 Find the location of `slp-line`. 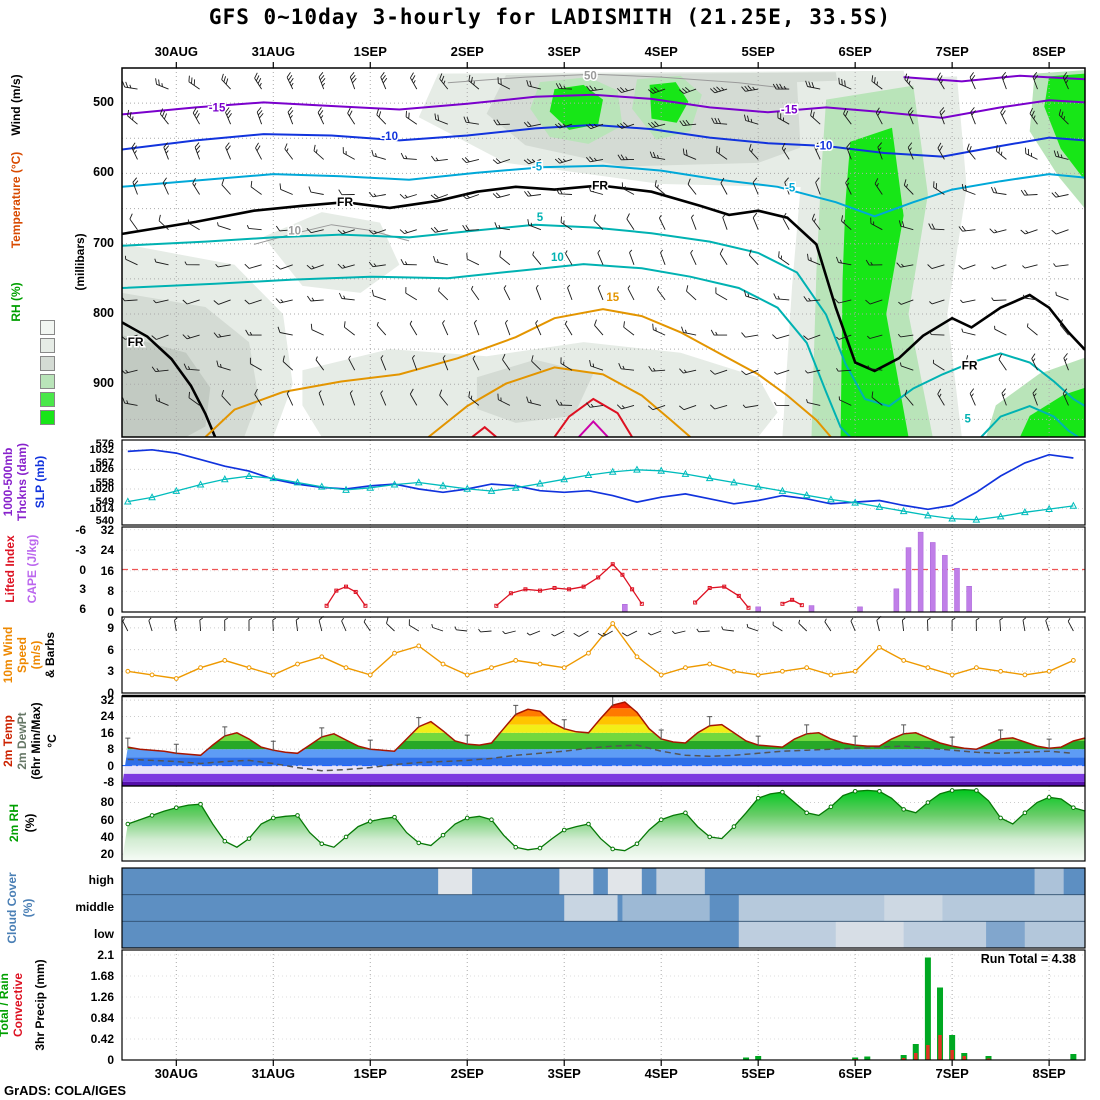

slp-line is located at coordinates (600, 479).